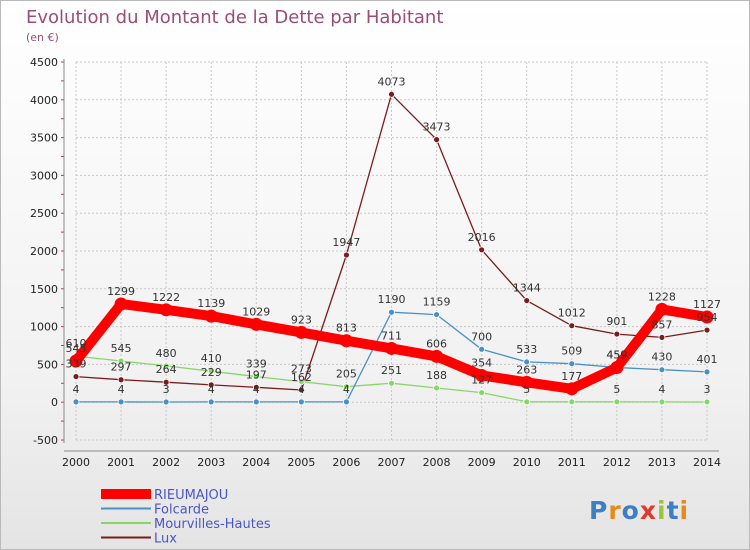 Image resolution: width=750 pixels, height=550 pixels. What do you see at coordinates (212, 524) in the screenshot?
I see `legend-label: Mourvilles-Hautes` at bounding box center [212, 524].